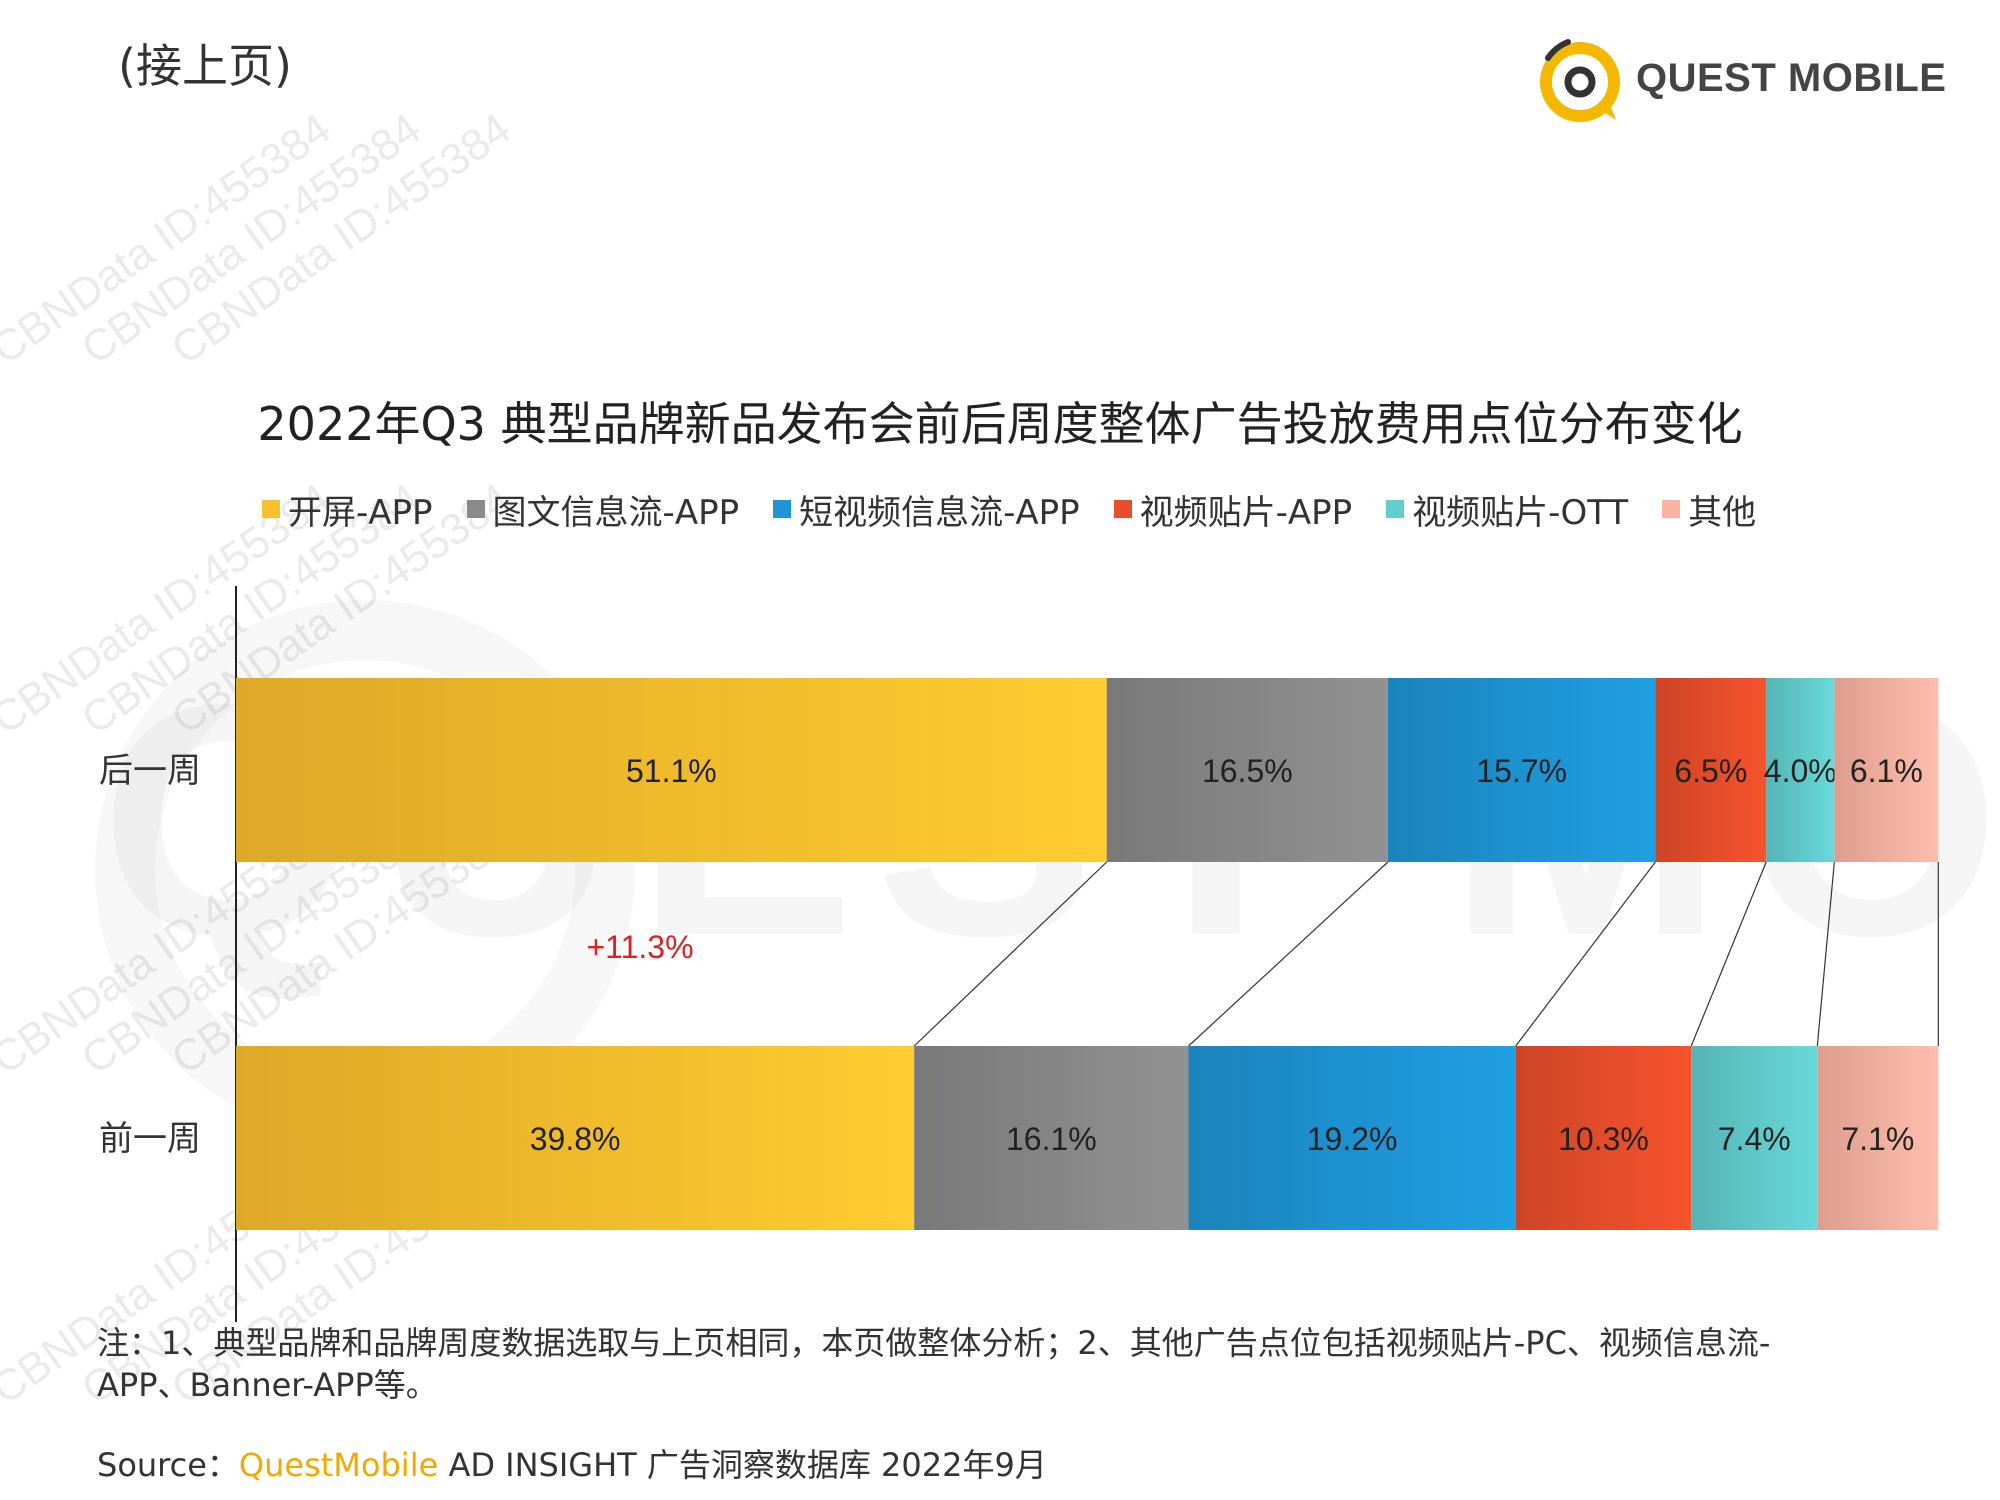  Describe the element at coordinates (1246, 512) in the screenshot. I see `legend-label: 视频贴片-APP` at that location.